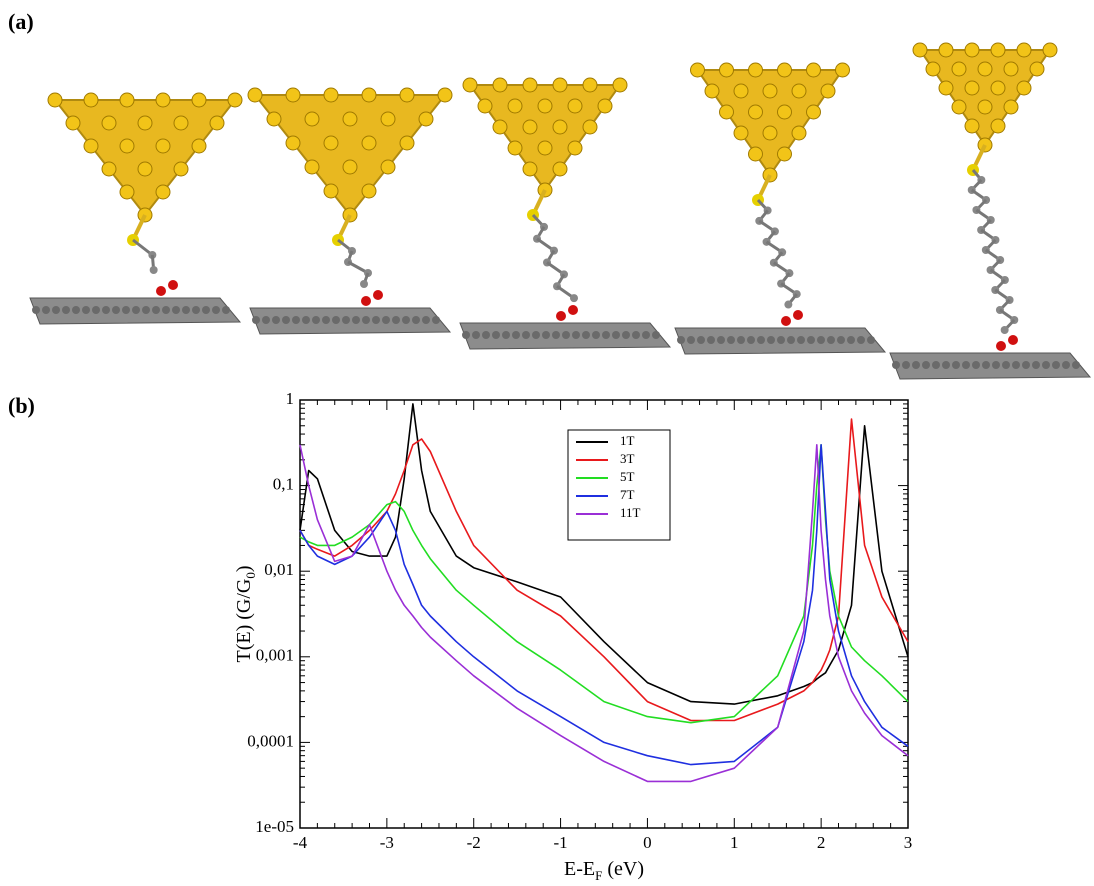 The image size is (1094, 886). Describe the element at coordinates (246, 613) in the screenshot. I see `y-axis-title: T(E) (G/G0)` at that location.